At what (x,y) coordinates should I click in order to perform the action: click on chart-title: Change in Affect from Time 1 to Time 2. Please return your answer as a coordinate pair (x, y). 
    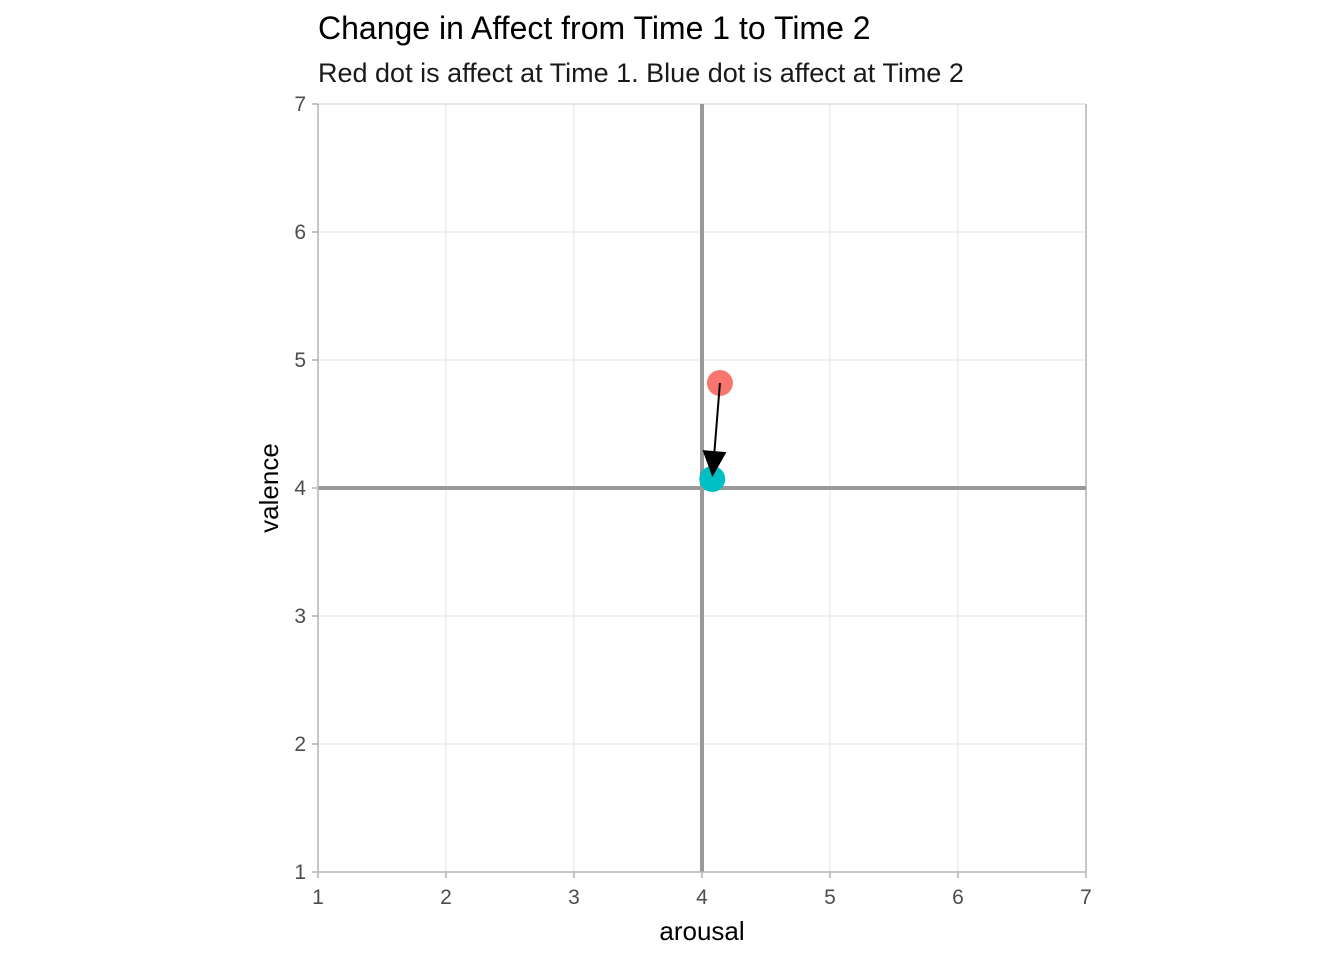
    Looking at the image, I should click on (594, 28).